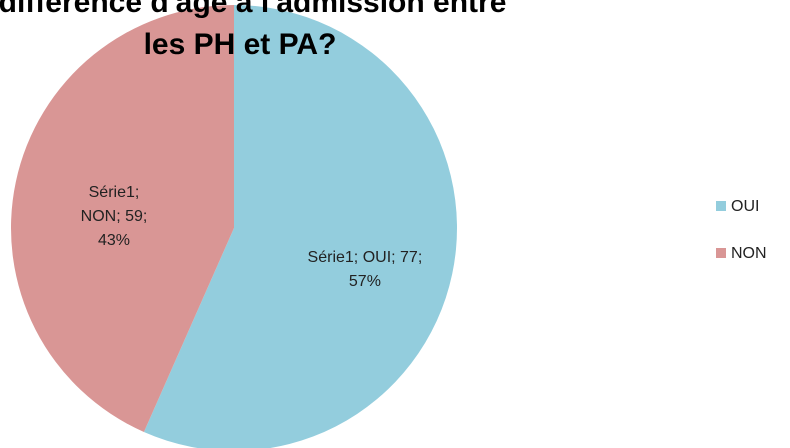 This screenshot has height=448, width=790. Describe the element at coordinates (253, 9) in the screenshot. I see `chart-title: e différence d'âge à l'admission entre` at that location.